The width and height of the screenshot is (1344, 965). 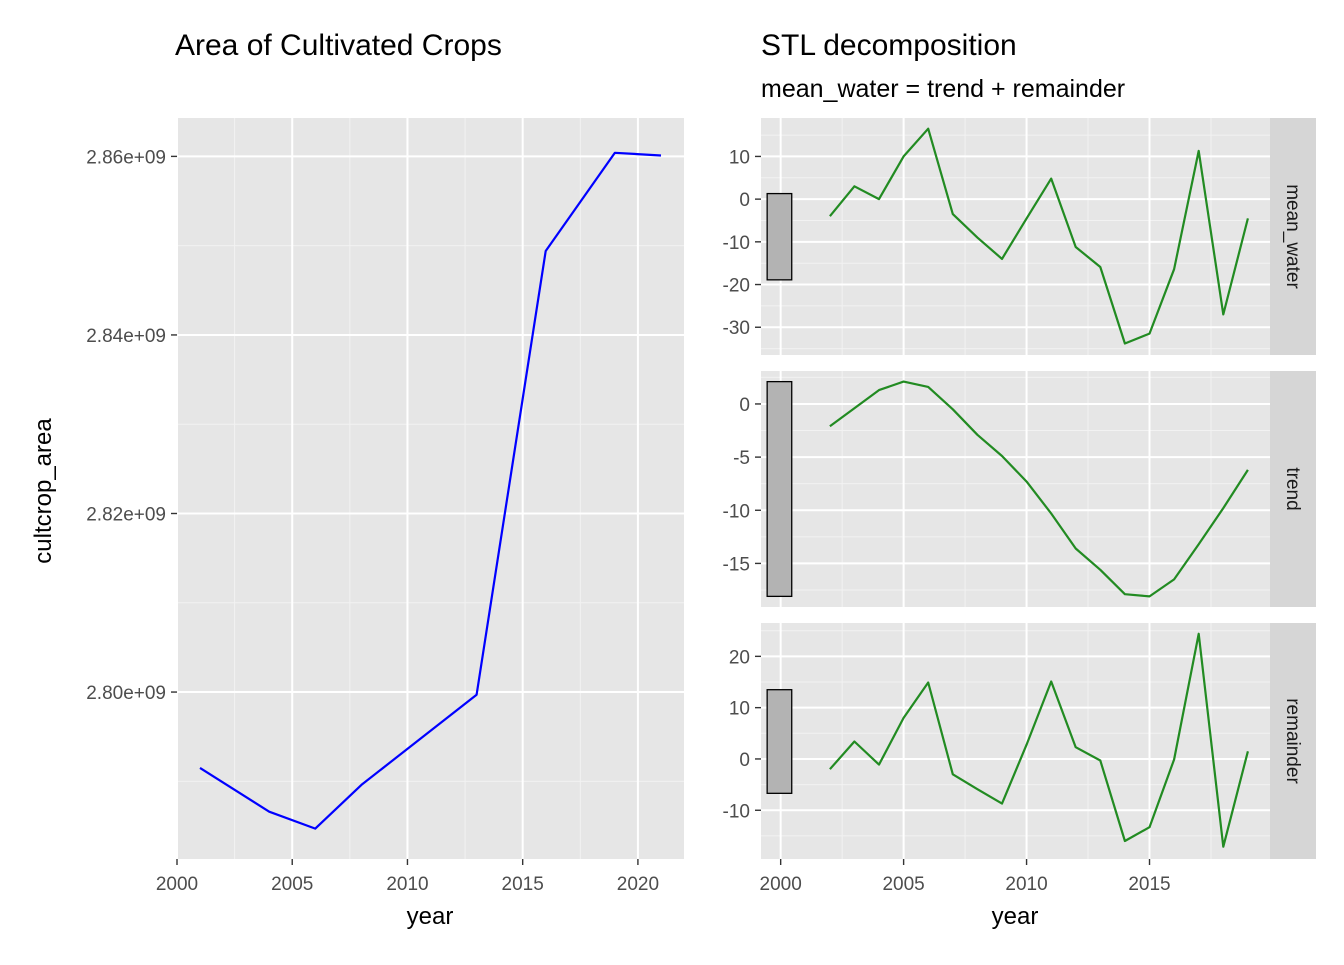 What do you see at coordinates (1149, 884) in the screenshot?
I see `facet-x-tick-label: 2015` at bounding box center [1149, 884].